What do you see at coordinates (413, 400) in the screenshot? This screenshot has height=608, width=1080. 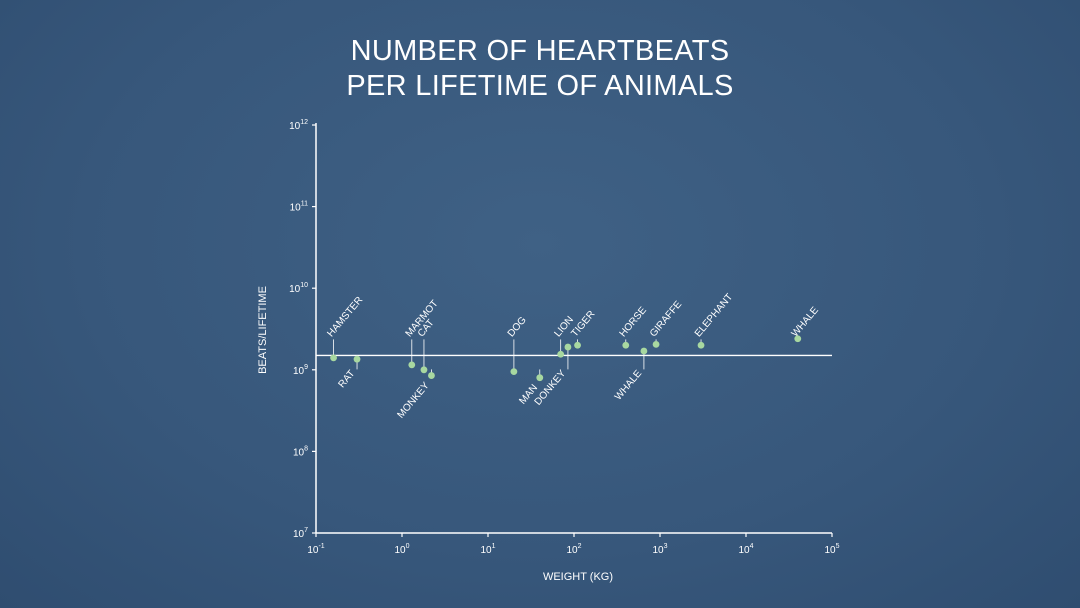 I see `point-label: MONKEY` at bounding box center [413, 400].